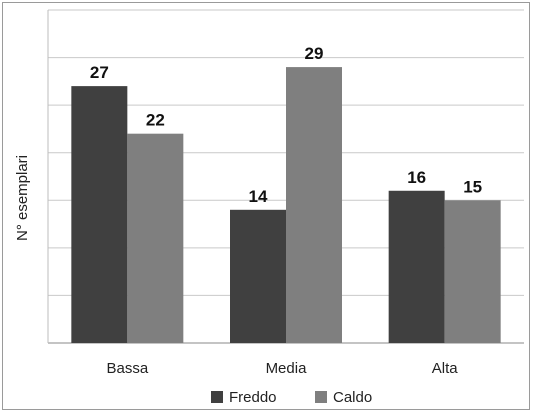 This screenshot has width=534, height=413. I want to click on data-label: 15, so click(472, 186).